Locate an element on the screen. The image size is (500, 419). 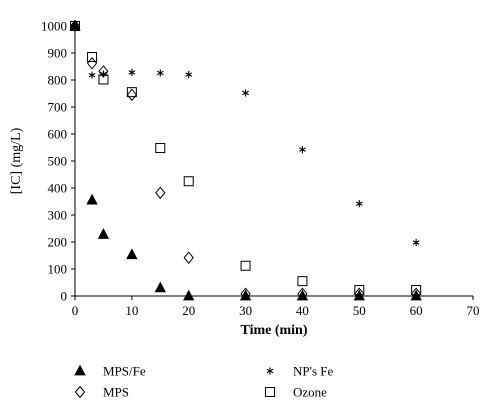
legend-label: Ozone is located at coordinates (310, 392).